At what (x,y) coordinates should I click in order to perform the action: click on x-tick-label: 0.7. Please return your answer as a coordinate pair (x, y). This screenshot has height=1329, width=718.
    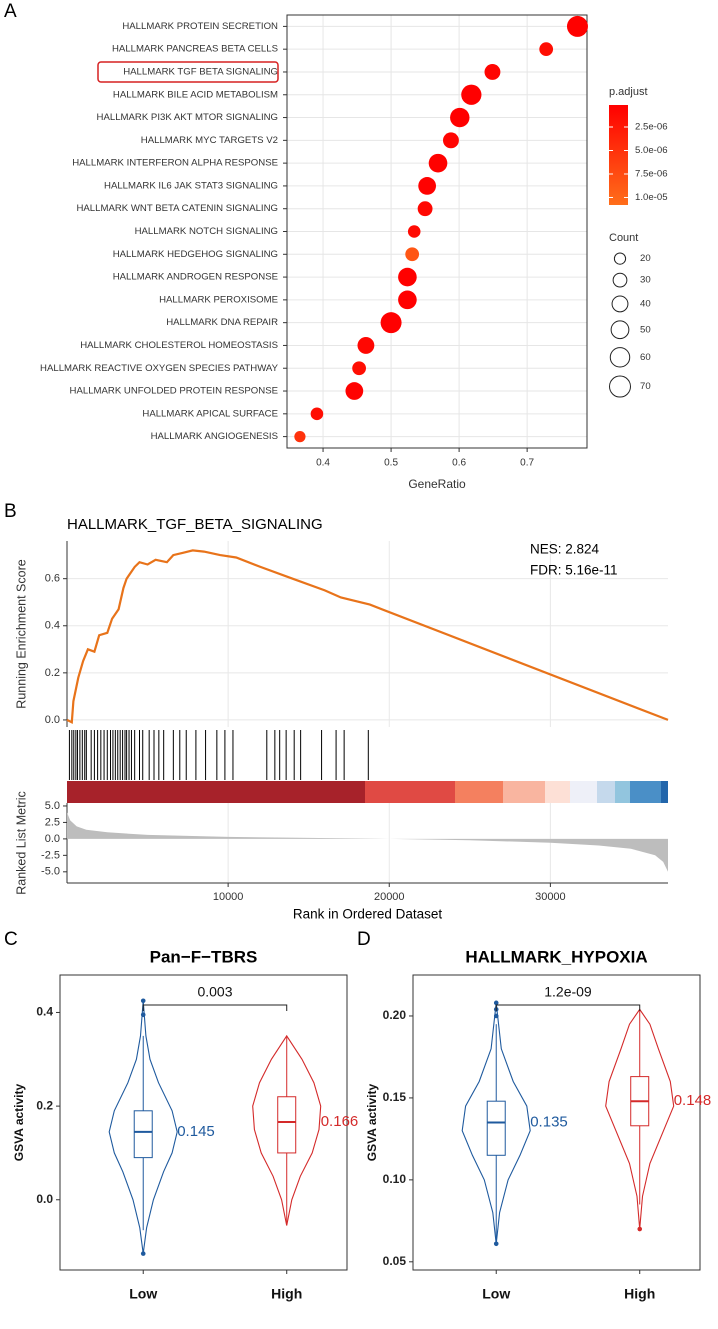
    Looking at the image, I should click on (527, 463).